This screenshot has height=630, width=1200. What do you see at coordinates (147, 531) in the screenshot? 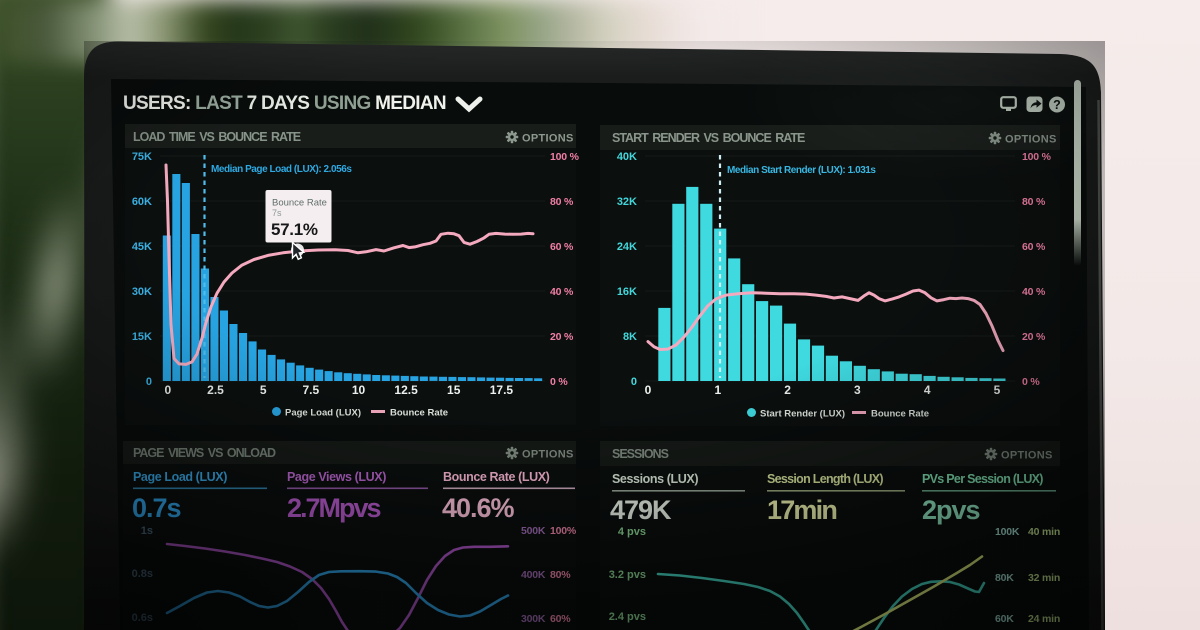
I see `svg-text: 1s` at bounding box center [147, 531].